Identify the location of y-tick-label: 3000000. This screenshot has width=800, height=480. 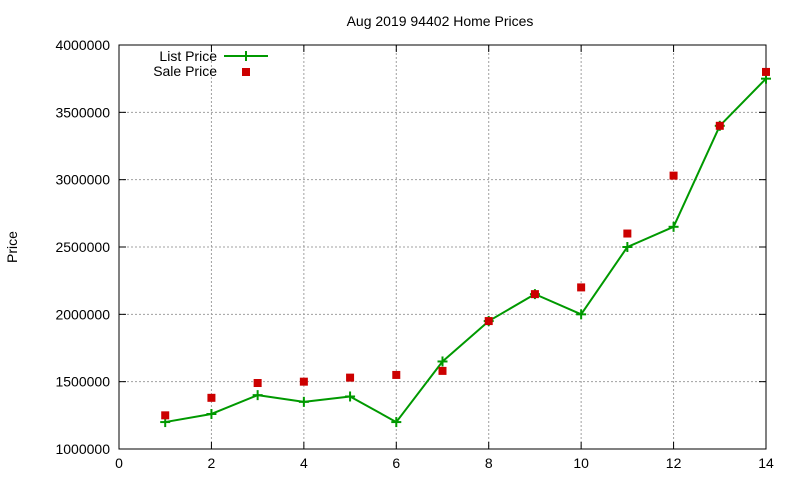
(82, 180).